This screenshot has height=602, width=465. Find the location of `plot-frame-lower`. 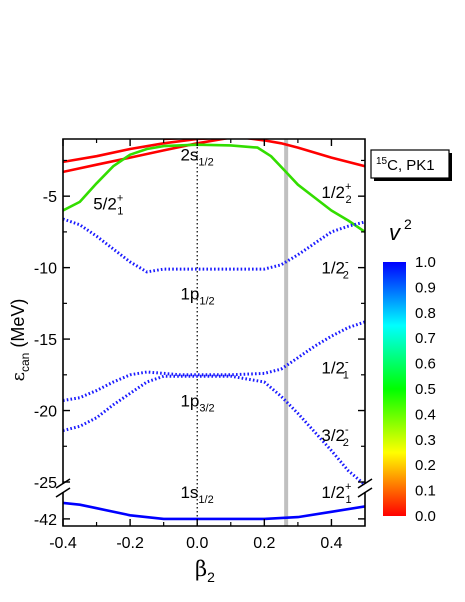

plot-frame-lower is located at coordinates (214, 509).